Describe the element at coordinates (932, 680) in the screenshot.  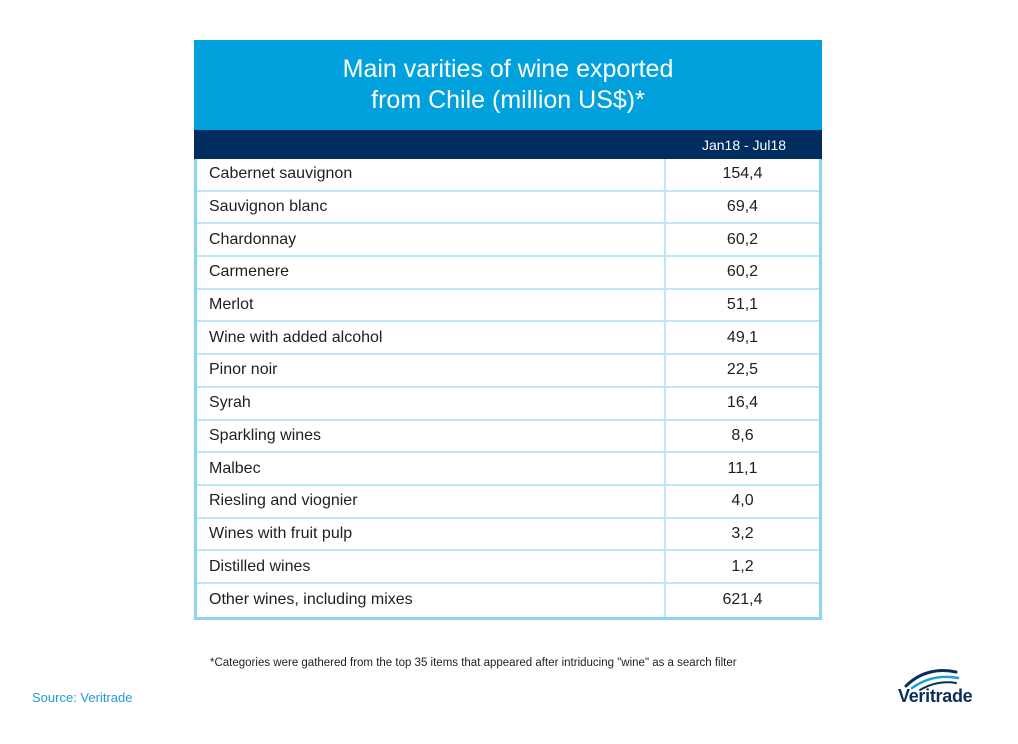
I see `veritrade-swoosh-icon` at that location.